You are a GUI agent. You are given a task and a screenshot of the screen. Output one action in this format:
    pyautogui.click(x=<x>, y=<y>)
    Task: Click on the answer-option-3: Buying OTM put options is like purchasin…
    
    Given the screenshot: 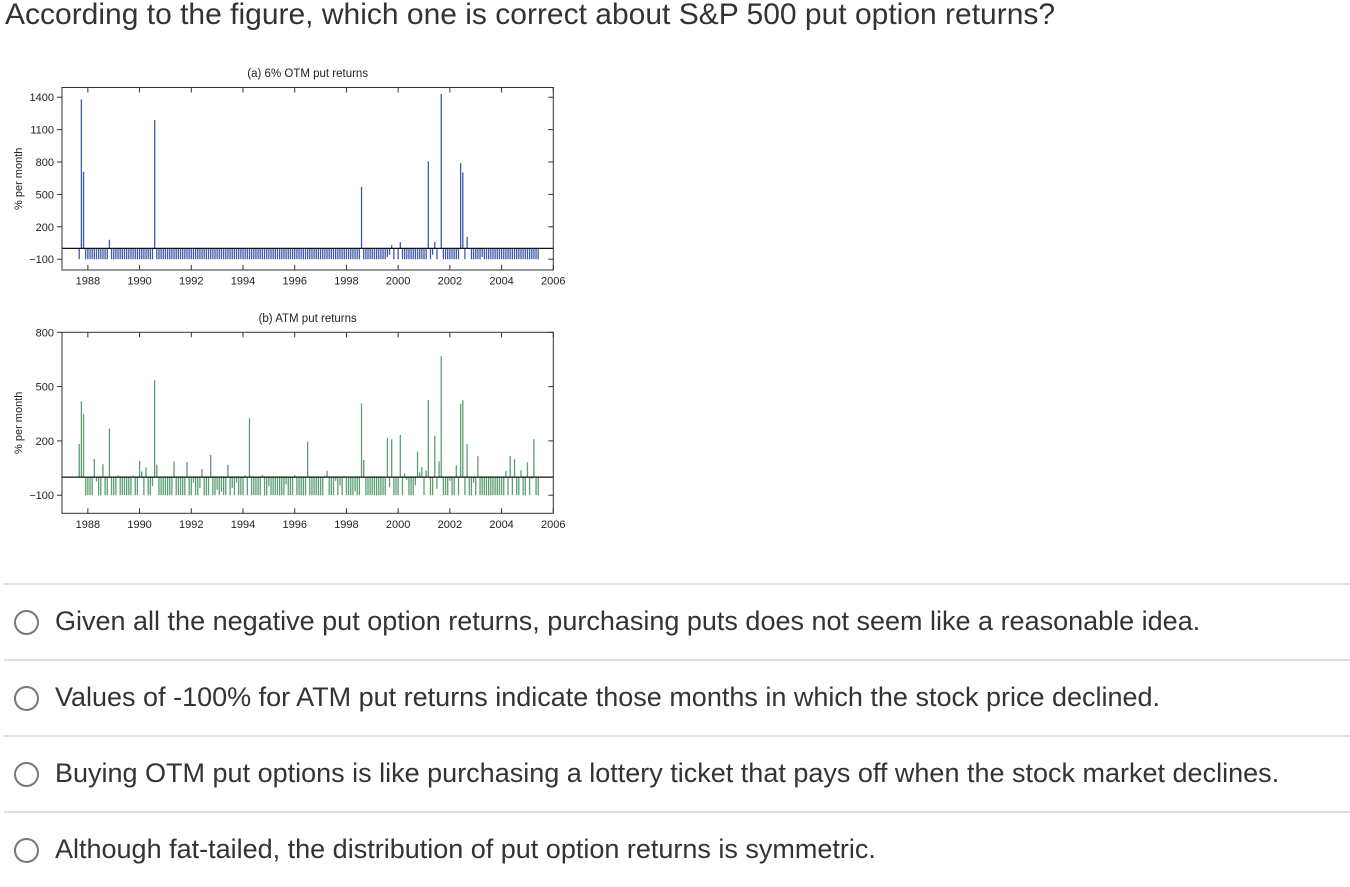 What is the action you would take?
    pyautogui.click(x=677, y=773)
    